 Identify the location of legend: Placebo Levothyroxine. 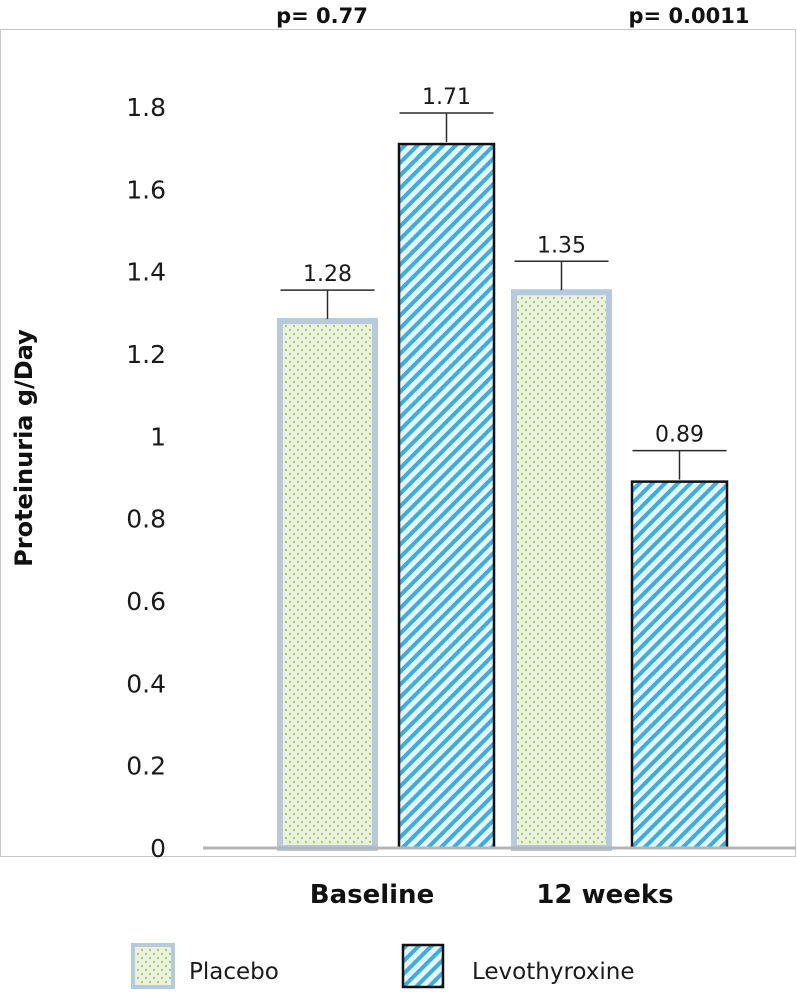
(383, 966).